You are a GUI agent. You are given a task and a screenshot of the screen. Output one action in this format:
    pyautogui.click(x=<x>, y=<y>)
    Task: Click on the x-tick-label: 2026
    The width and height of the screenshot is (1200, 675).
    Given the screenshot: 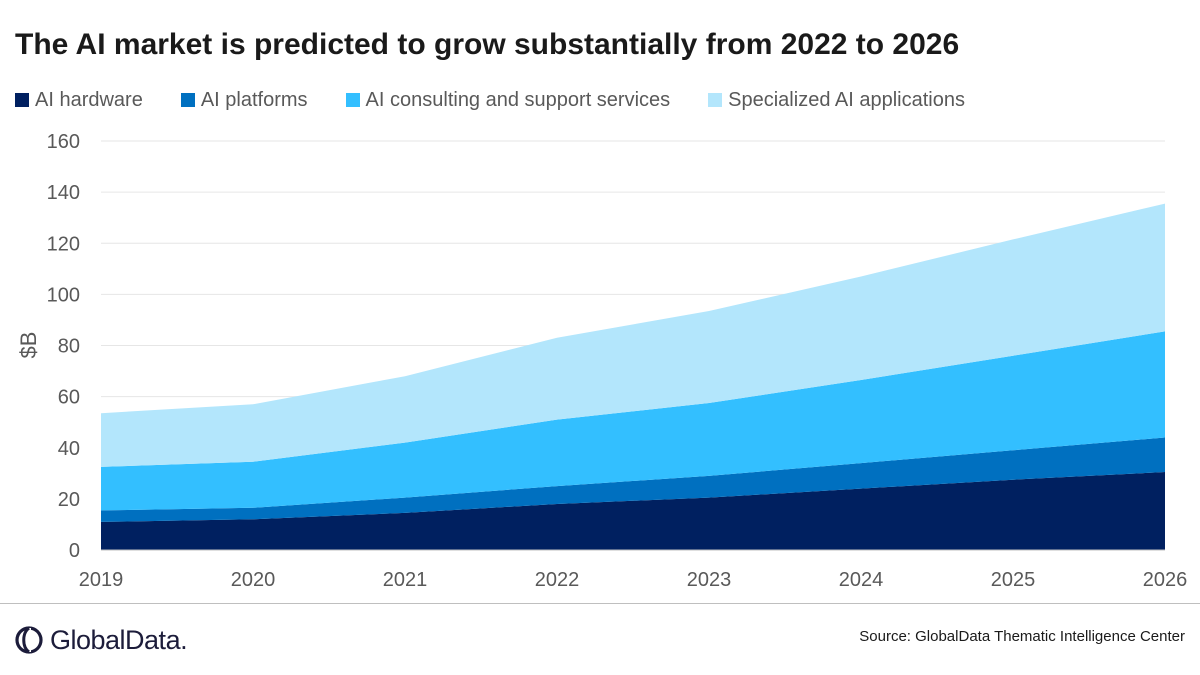 What is the action you would take?
    pyautogui.click(x=1165, y=580)
    